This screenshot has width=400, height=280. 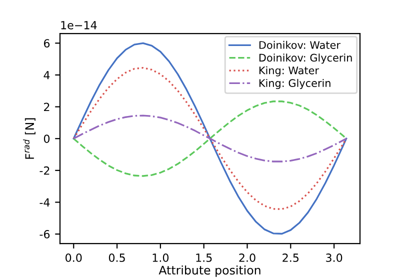 What do you see at coordinates (289, 71) in the screenshot?
I see `legend-label: King: Water` at bounding box center [289, 71].